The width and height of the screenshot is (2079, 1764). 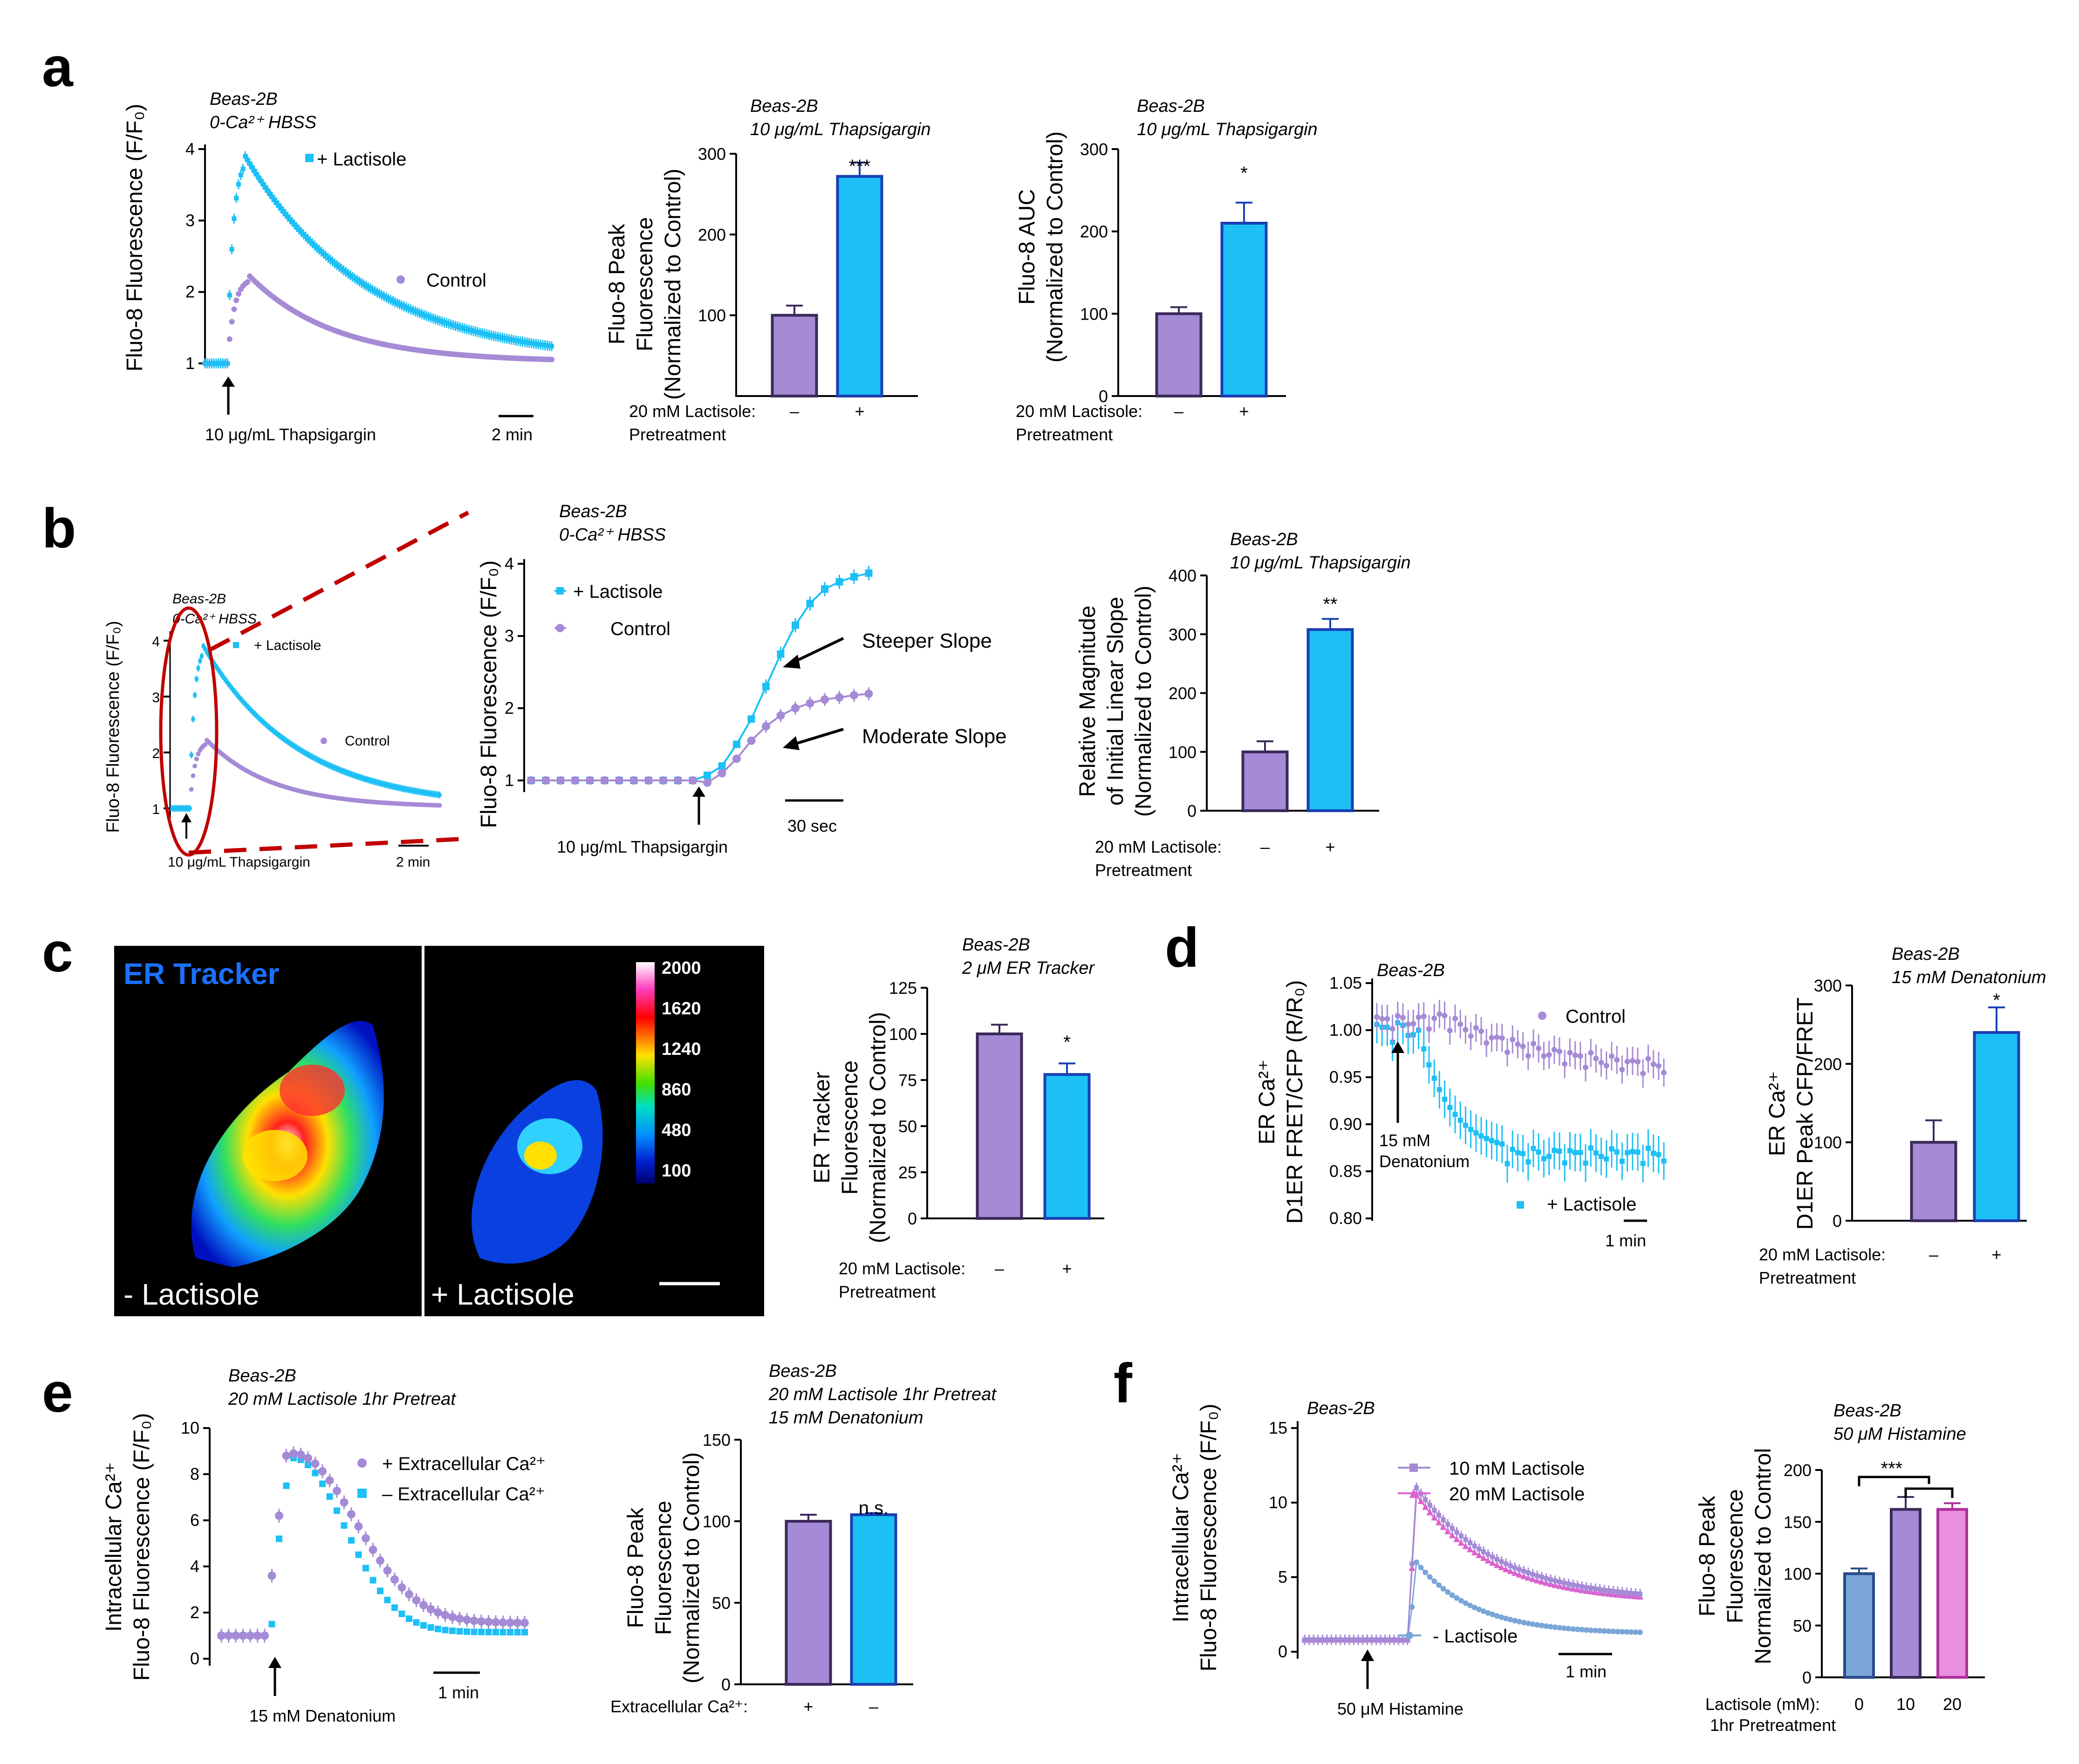 I want to click on highlight-ellipse, so click(x=189, y=731).